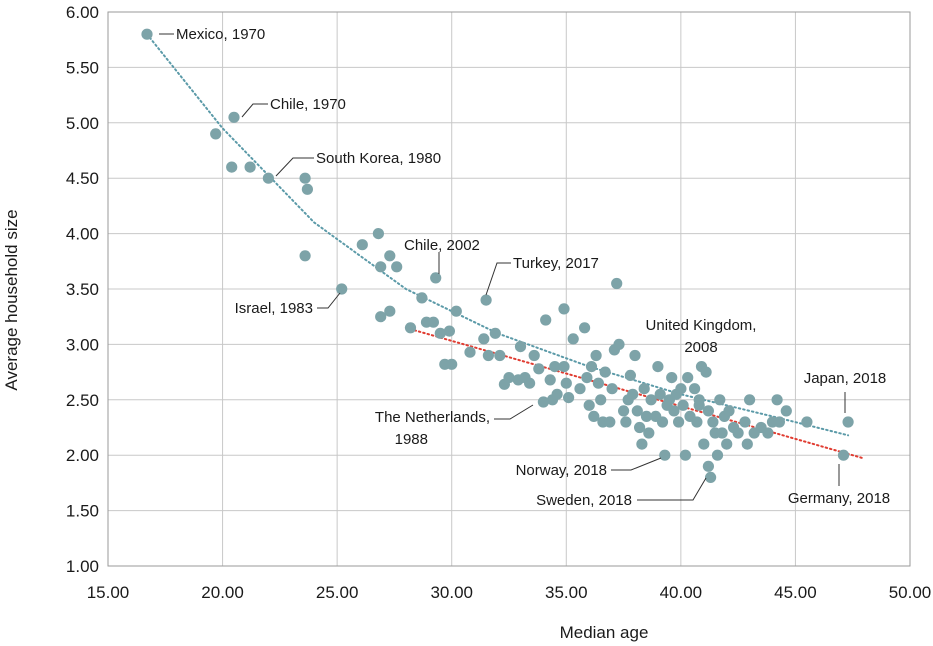  Describe the element at coordinates (795, 592) in the screenshot. I see `x-tick-label: 45.00` at that location.